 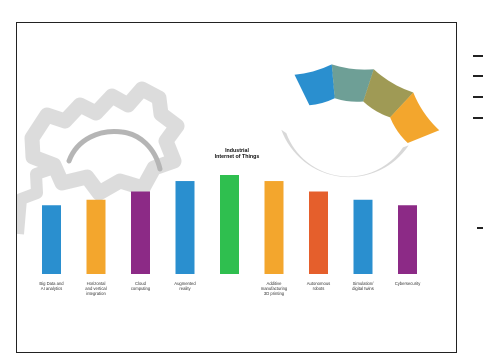 What do you see at coordinates (345, 153) in the screenshot?
I see `gear-inner-ring` at bounding box center [345, 153].